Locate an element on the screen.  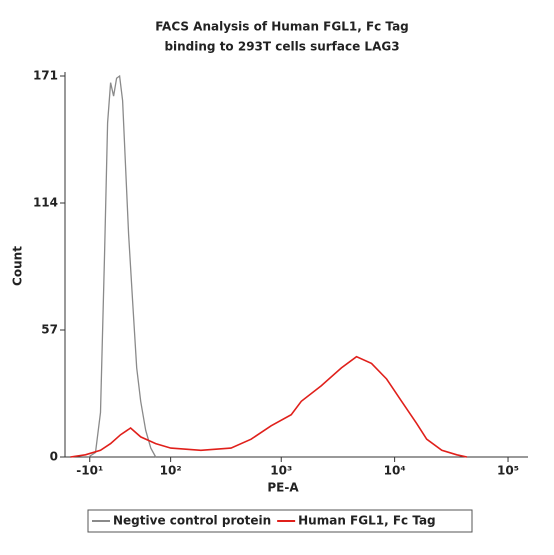
y-tick-label: 0 is located at coordinates (54, 457).